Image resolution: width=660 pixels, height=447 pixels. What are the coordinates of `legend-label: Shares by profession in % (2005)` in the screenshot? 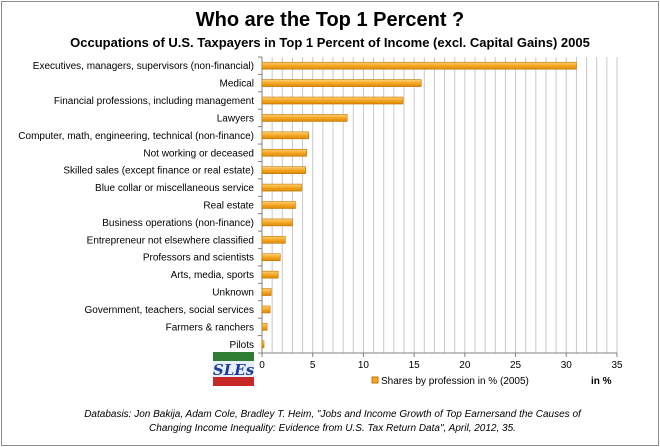 It's located at (455, 381).